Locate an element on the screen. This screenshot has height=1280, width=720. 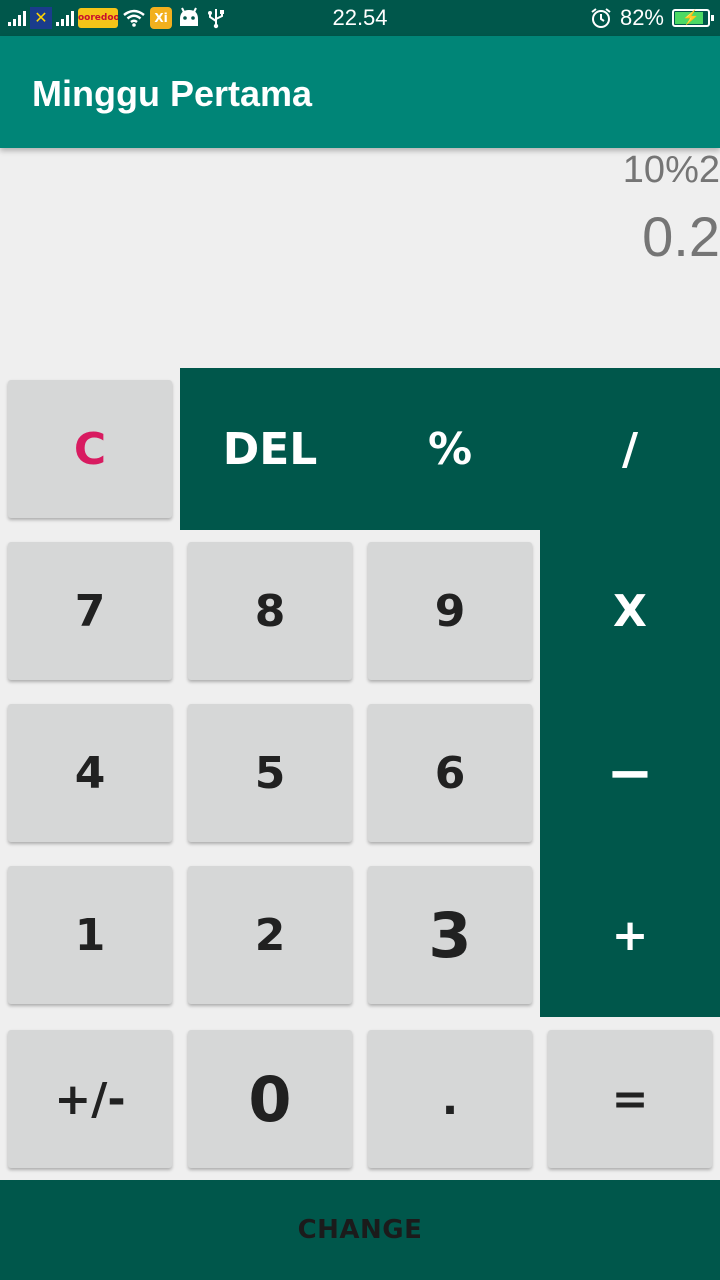
battery-fill is located at coordinates (689, 18).